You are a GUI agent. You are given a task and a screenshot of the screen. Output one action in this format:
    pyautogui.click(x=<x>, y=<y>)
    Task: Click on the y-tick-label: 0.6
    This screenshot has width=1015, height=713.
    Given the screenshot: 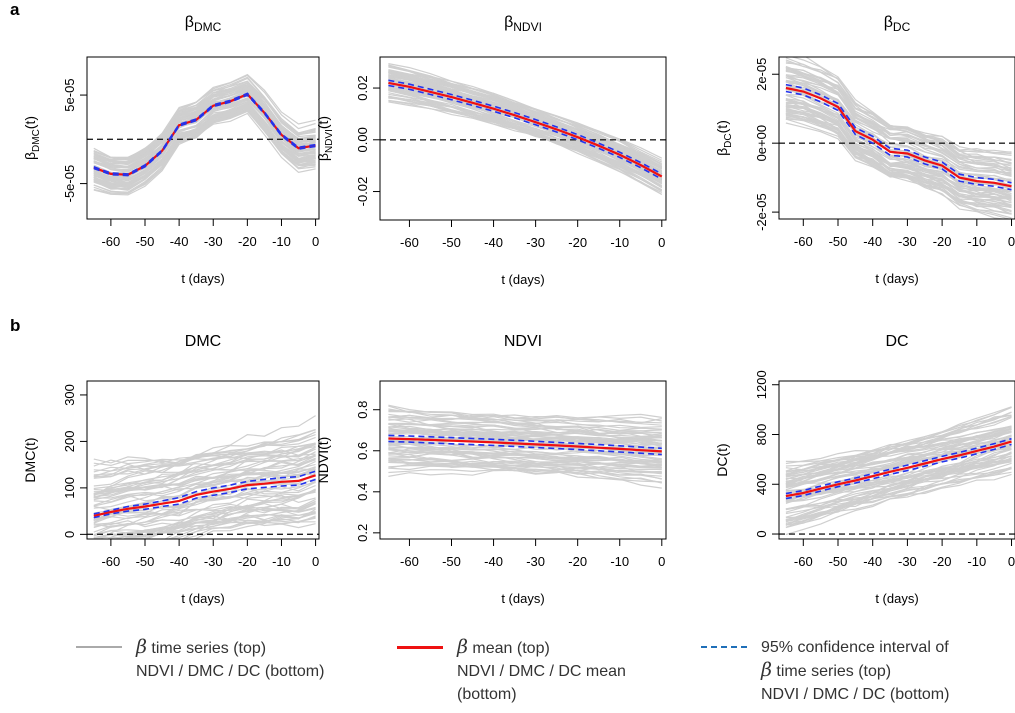 What is the action you would take?
    pyautogui.click(x=362, y=451)
    